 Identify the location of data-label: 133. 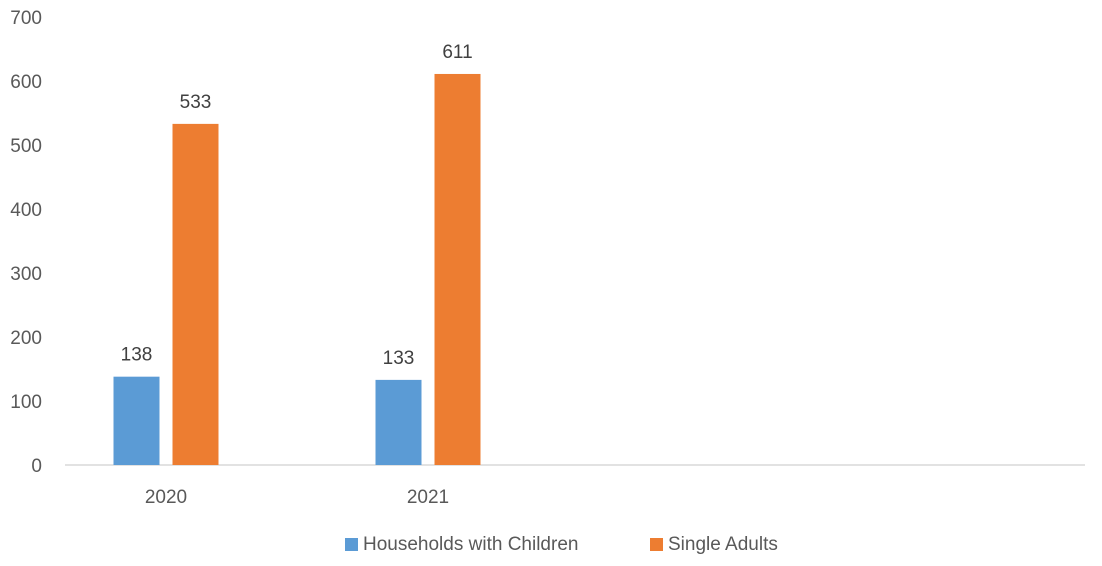
(399, 358).